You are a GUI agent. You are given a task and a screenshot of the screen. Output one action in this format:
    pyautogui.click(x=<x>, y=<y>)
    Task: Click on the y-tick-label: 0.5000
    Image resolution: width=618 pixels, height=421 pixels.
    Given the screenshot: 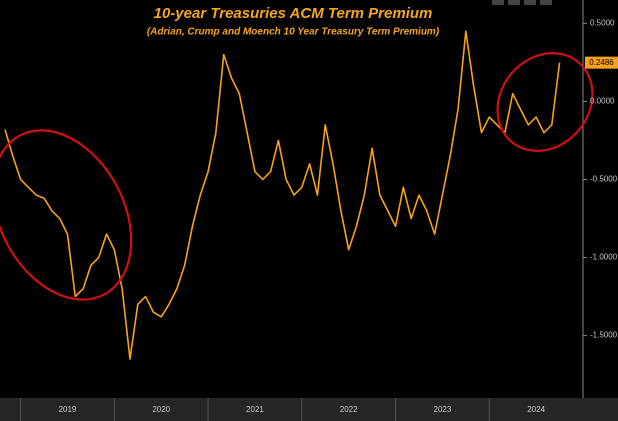 What is the action you would take?
    pyautogui.click(x=602, y=23)
    